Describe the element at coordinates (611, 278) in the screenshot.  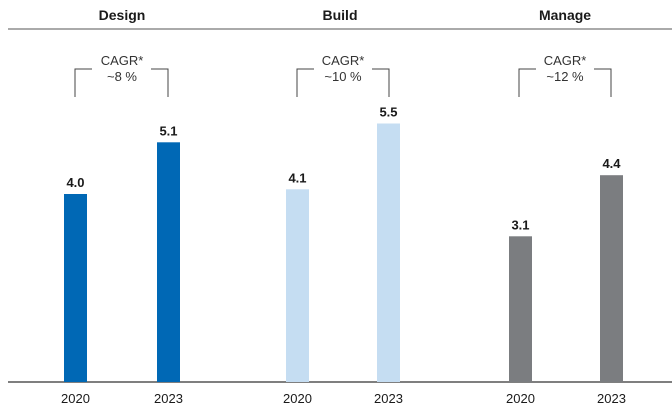
I see `bar-manage-2023` at that location.